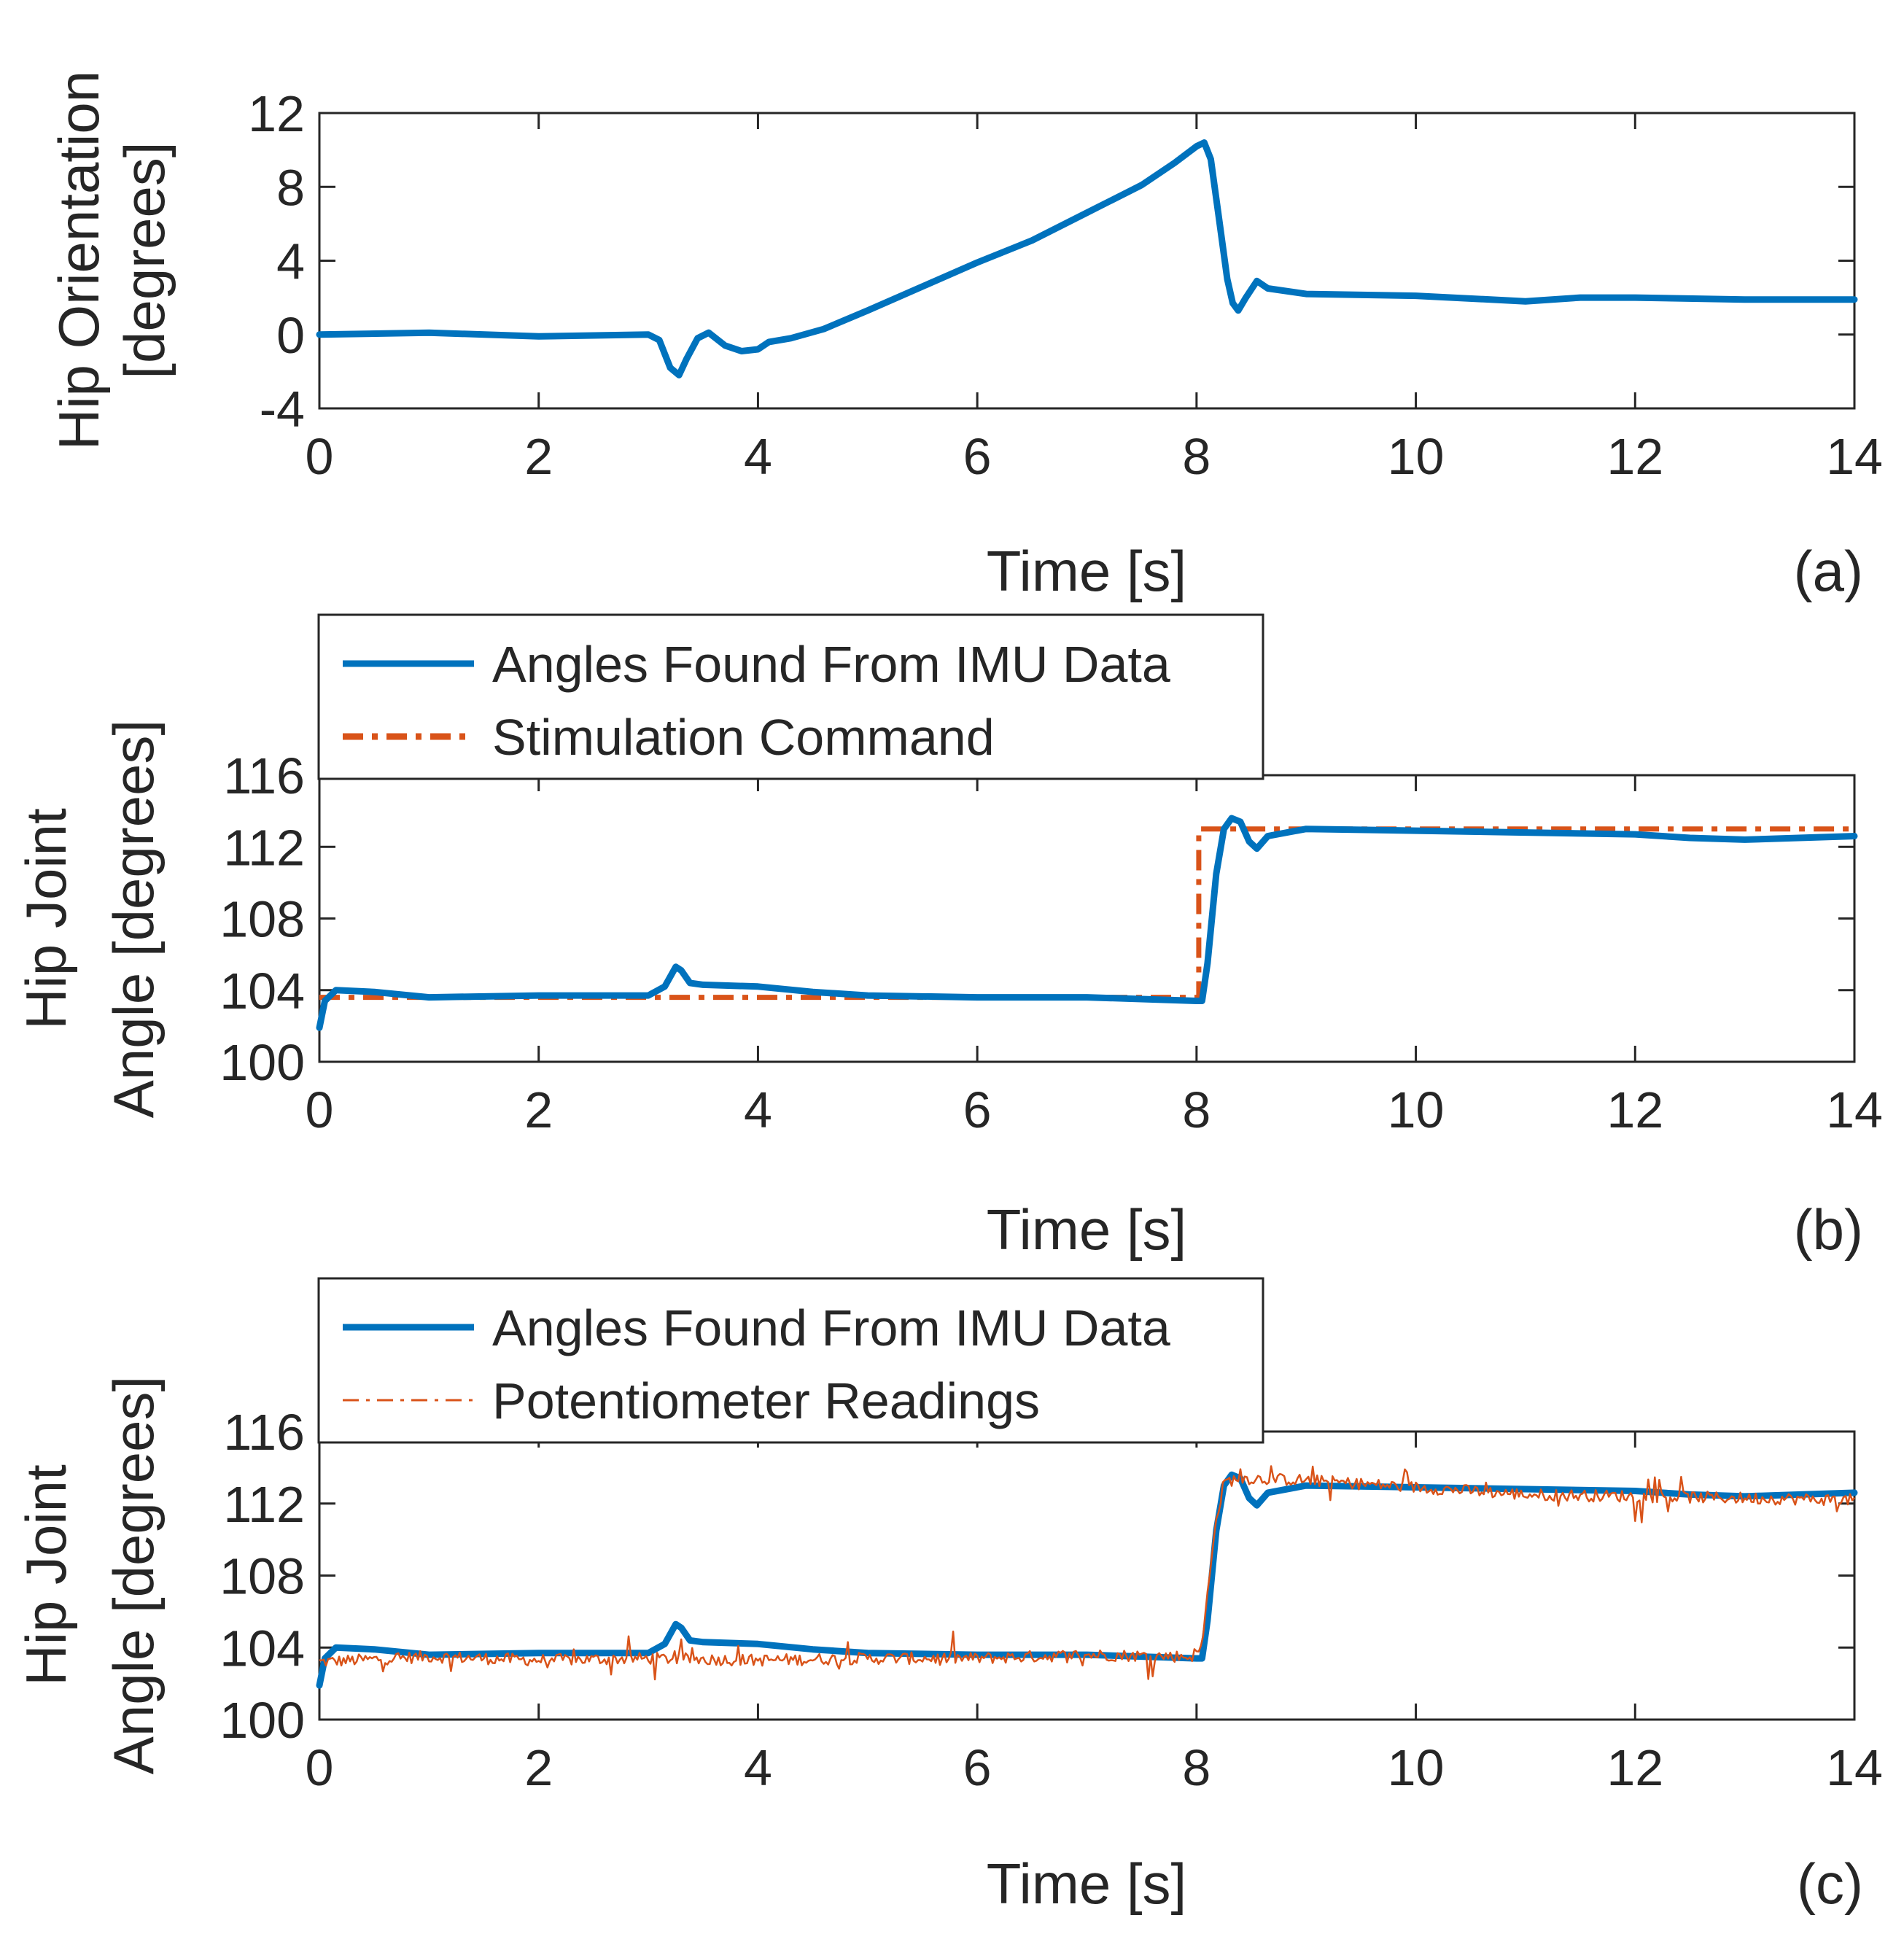 The height and width of the screenshot is (1942, 1904). I want to click on x-tick-label-c: 14, so click(1854, 1768).